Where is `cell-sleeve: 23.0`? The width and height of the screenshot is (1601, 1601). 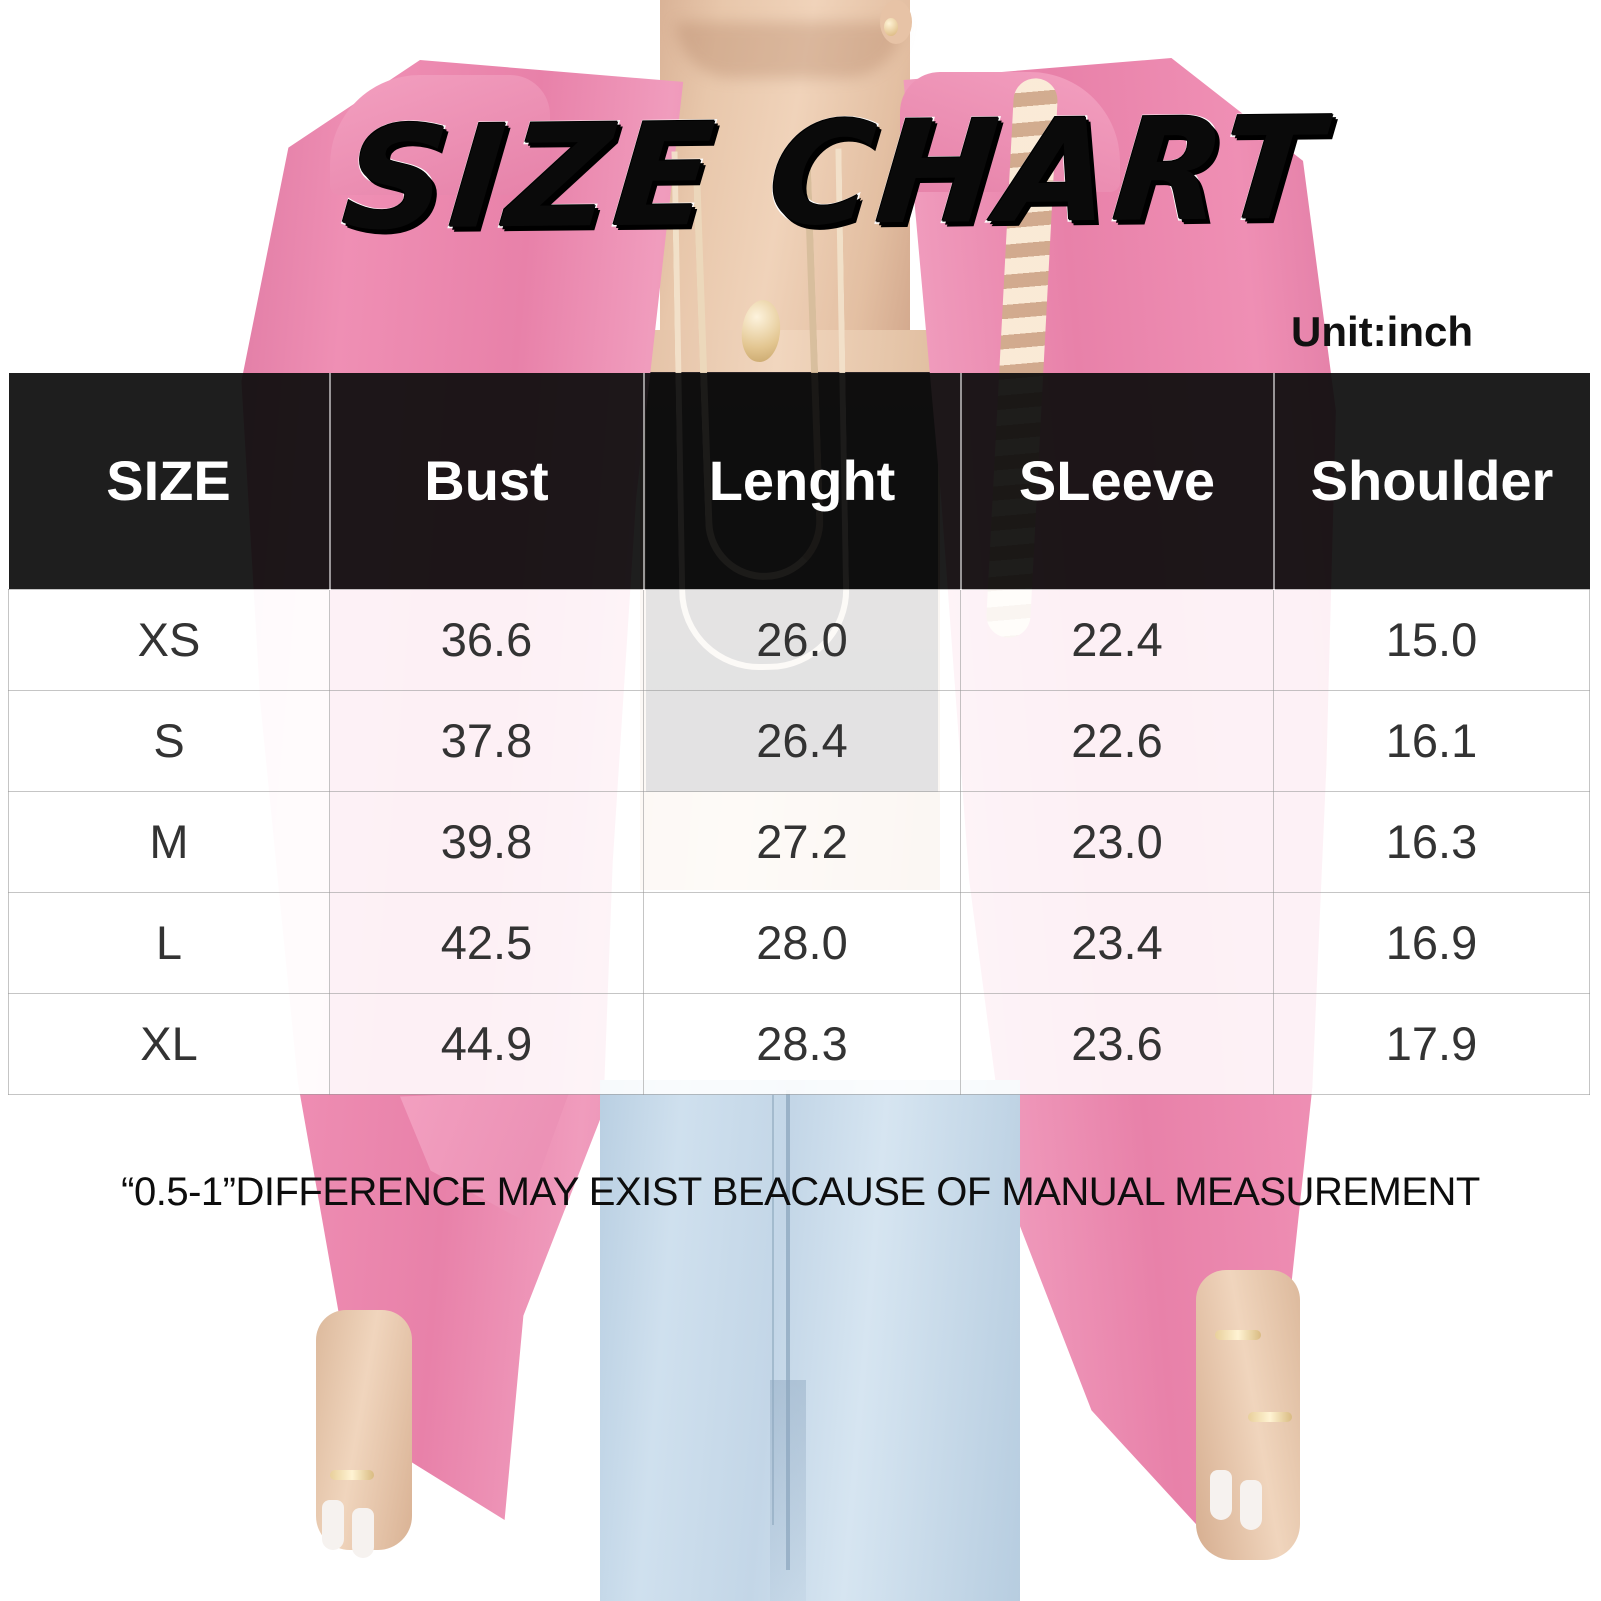
cell-sleeve: 23.0 is located at coordinates (1117, 841).